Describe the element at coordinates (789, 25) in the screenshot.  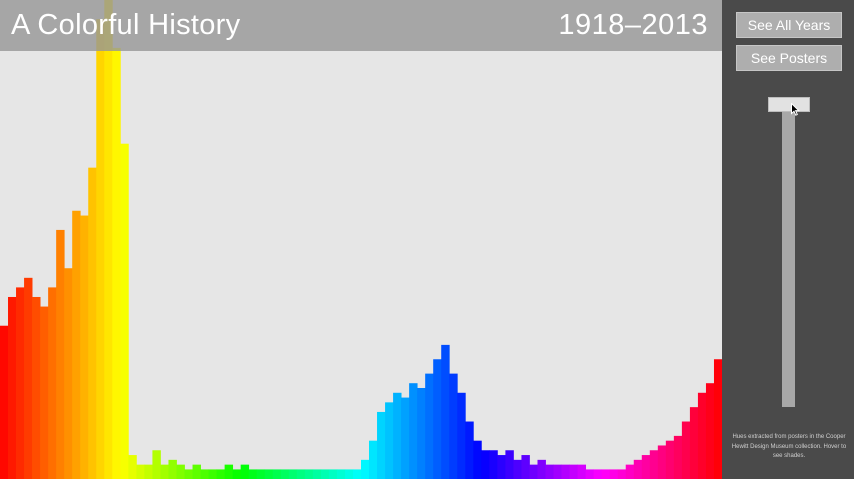
I see `see-all-years-button: See All Years` at that location.